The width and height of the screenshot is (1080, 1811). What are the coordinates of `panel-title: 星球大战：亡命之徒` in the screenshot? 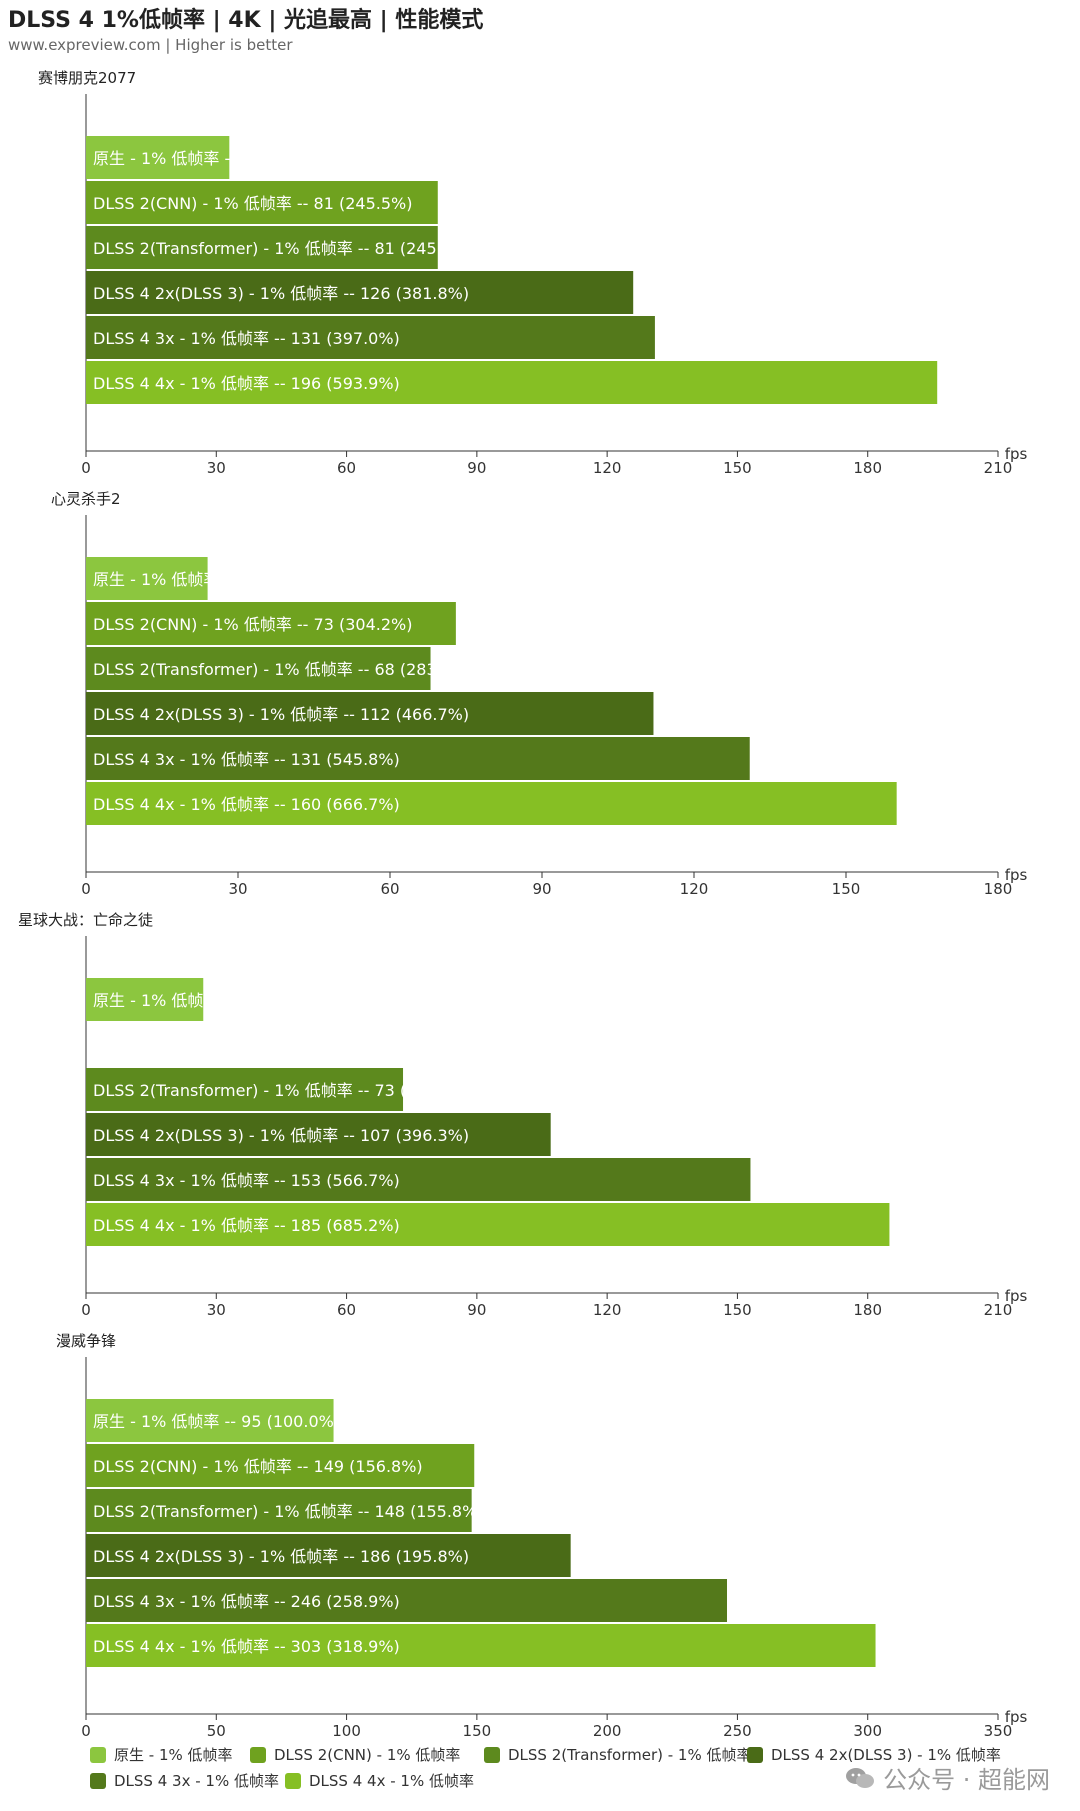 It's located at (85, 920).